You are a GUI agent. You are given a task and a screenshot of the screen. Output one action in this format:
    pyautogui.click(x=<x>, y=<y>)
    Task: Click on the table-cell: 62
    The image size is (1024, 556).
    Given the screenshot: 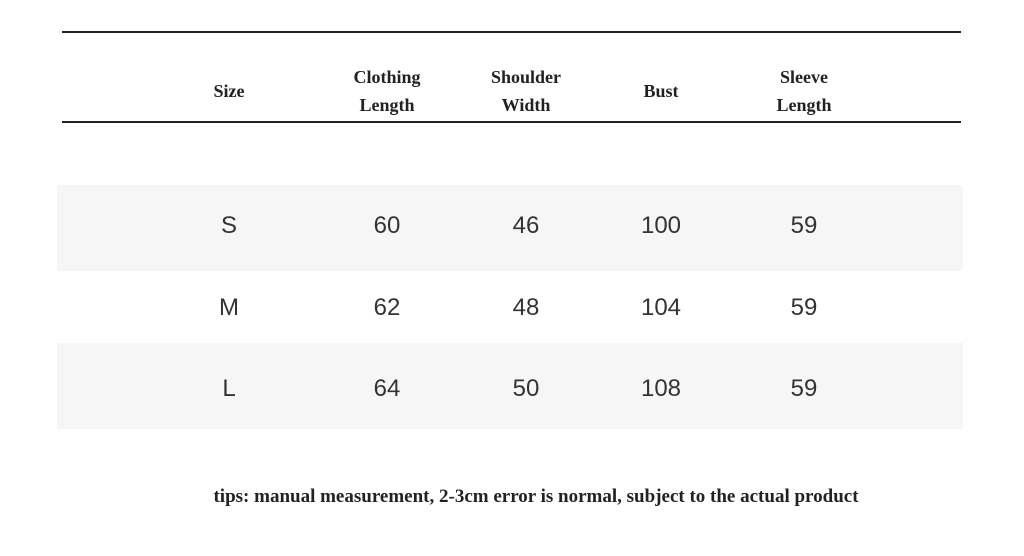 What is the action you would take?
    pyautogui.click(x=387, y=307)
    